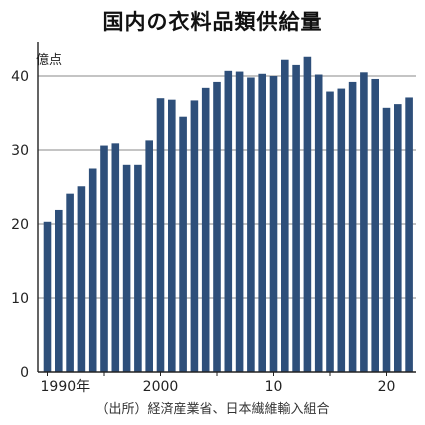  Describe the element at coordinates (239, 221) in the screenshot. I see `bar-2007` at that location.